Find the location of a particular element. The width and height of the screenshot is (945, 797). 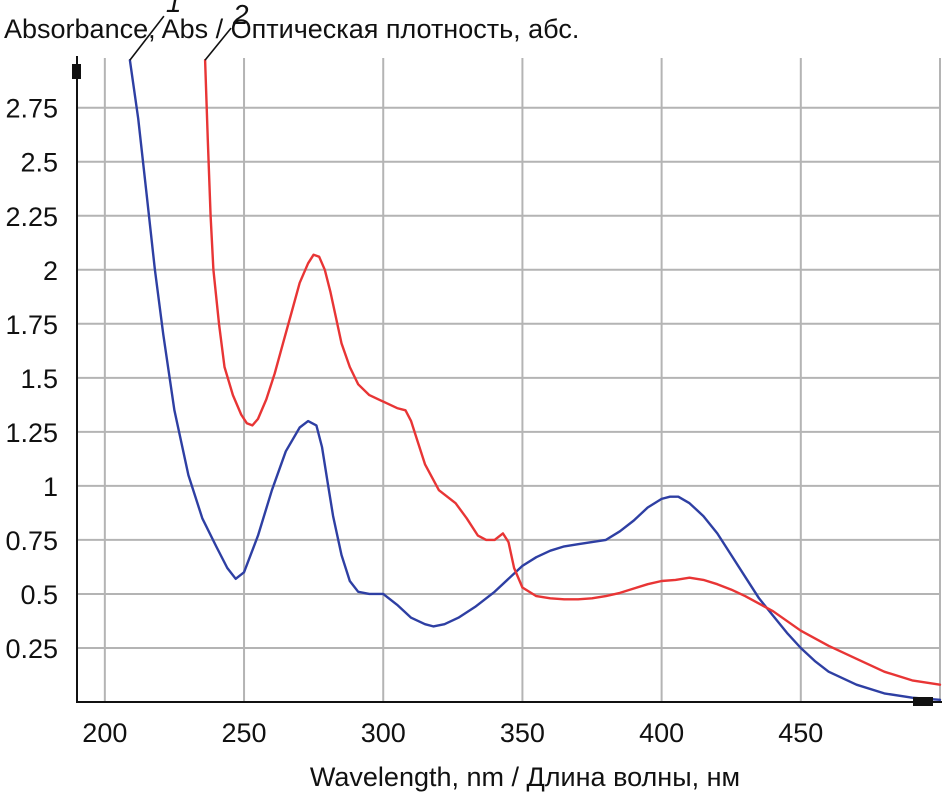

curve-label-2: 2 is located at coordinates (240, 15).